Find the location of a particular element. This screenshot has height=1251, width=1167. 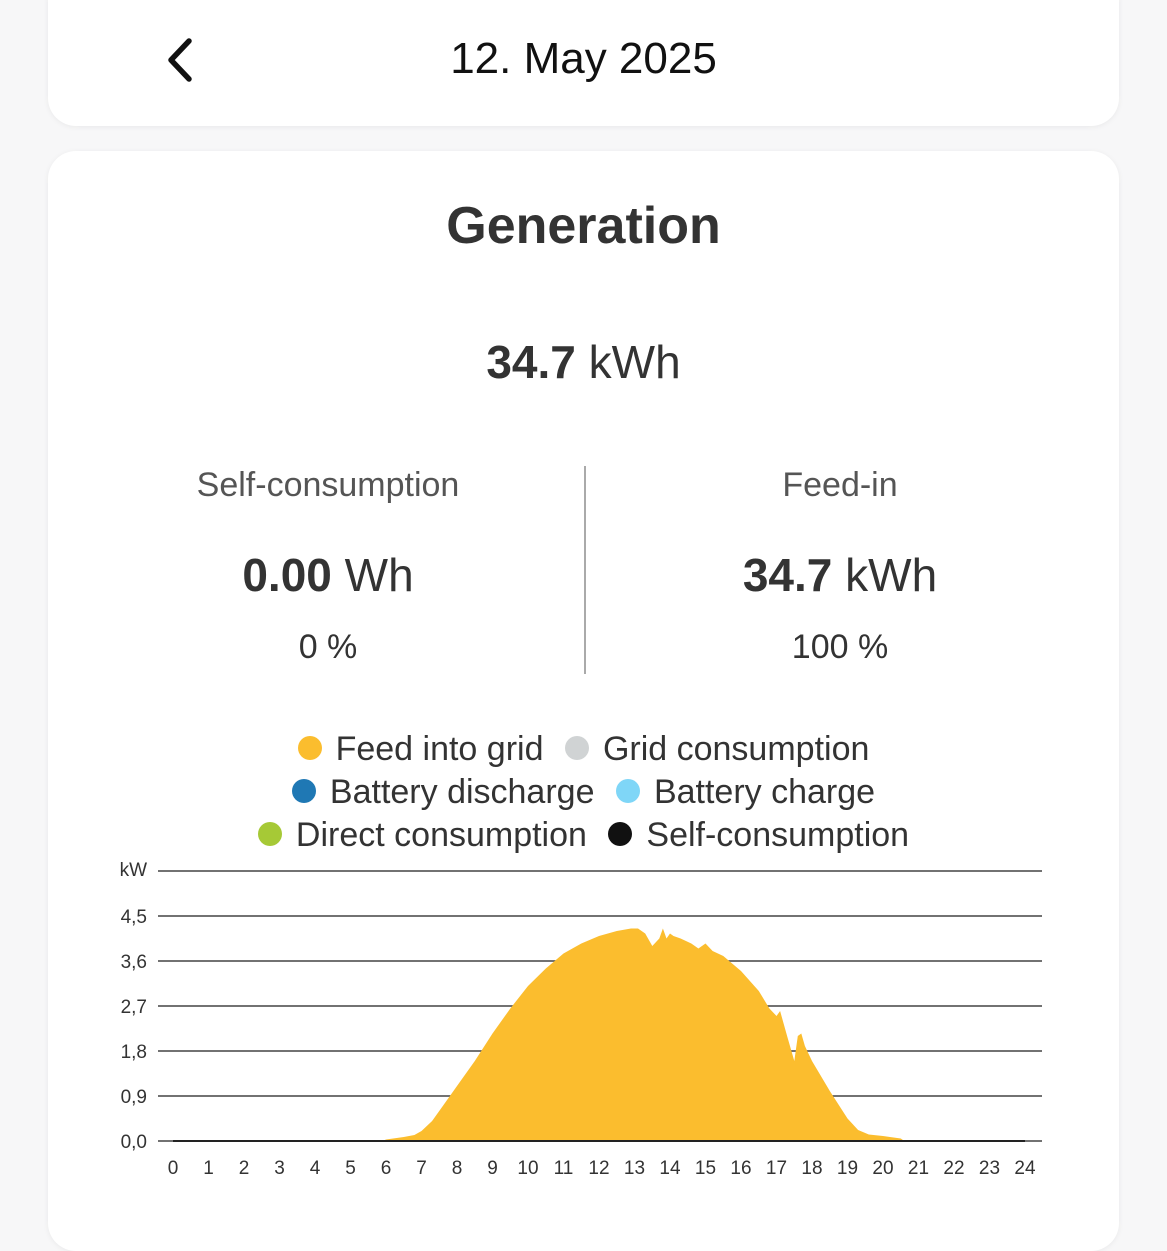

x-tick-label: 0 is located at coordinates (173, 1168).